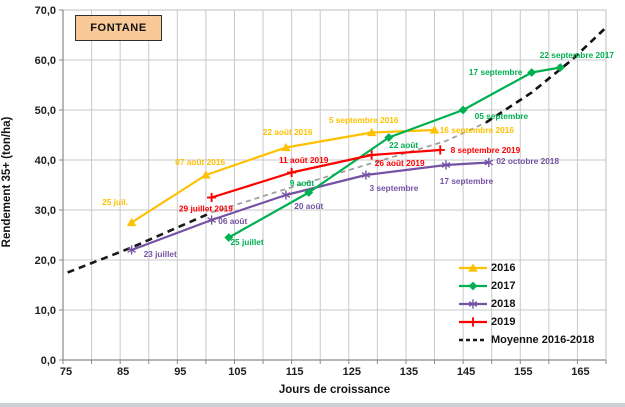 The image size is (625, 407). What do you see at coordinates (403, 145) in the screenshot?
I see `data-label-2017: 22 août` at bounding box center [403, 145].